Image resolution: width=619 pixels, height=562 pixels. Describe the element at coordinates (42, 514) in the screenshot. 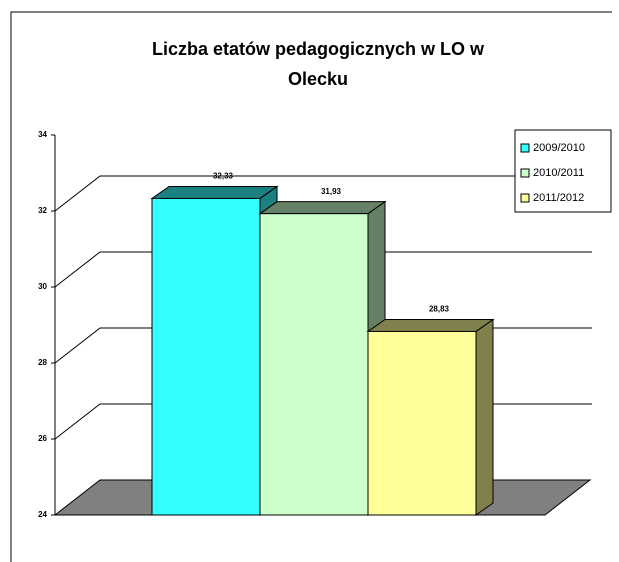

I see `y-tick-label: 24` at that location.